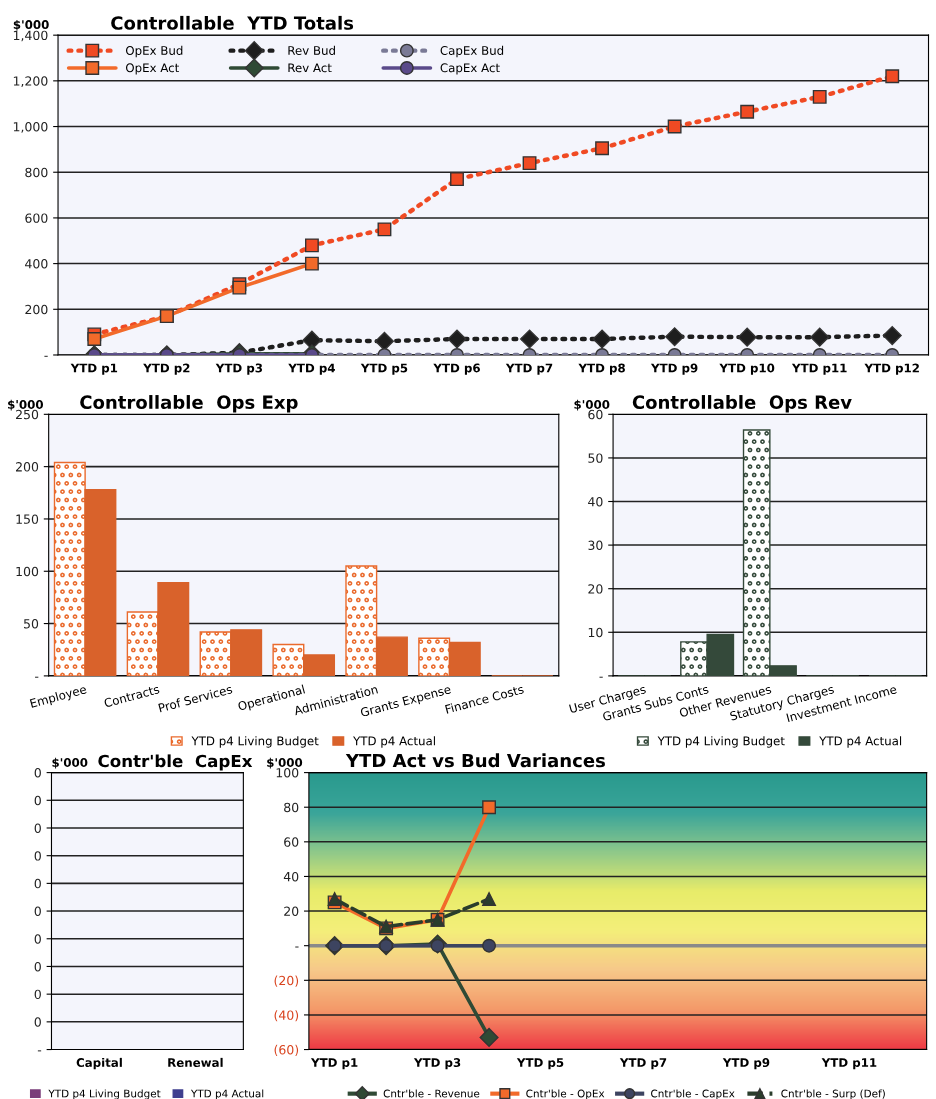 Image resolution: width=936 pixels, height=1099 pixels. I want to click on y-tick-label: 400, so click(36, 264).